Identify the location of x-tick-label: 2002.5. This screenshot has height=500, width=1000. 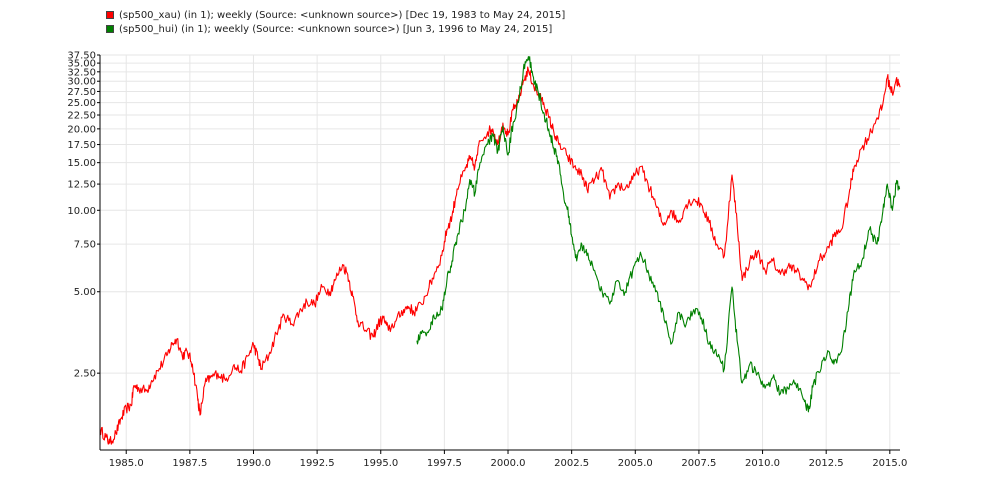
(571, 463).